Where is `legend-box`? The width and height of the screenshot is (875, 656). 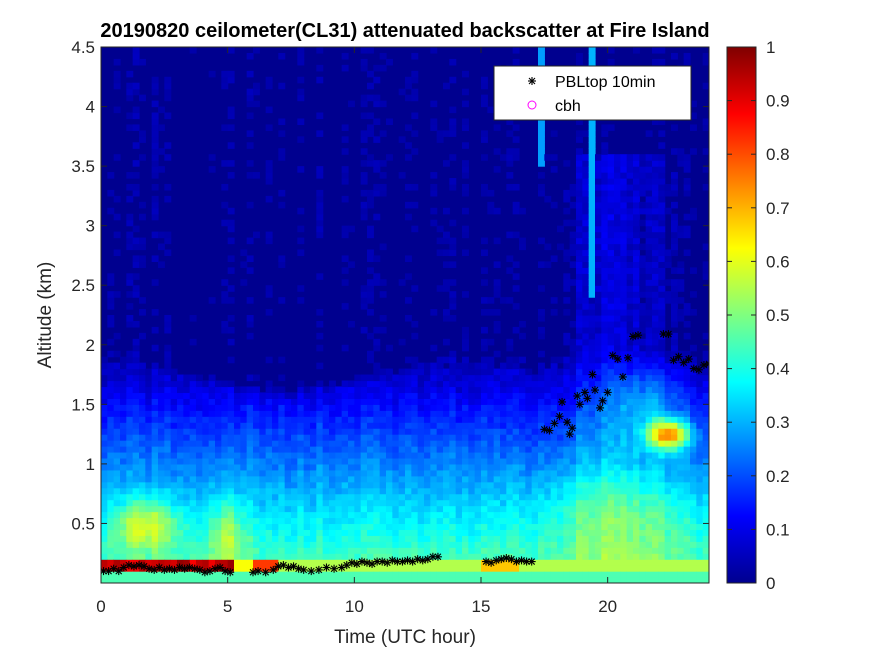 legend-box is located at coordinates (592, 93).